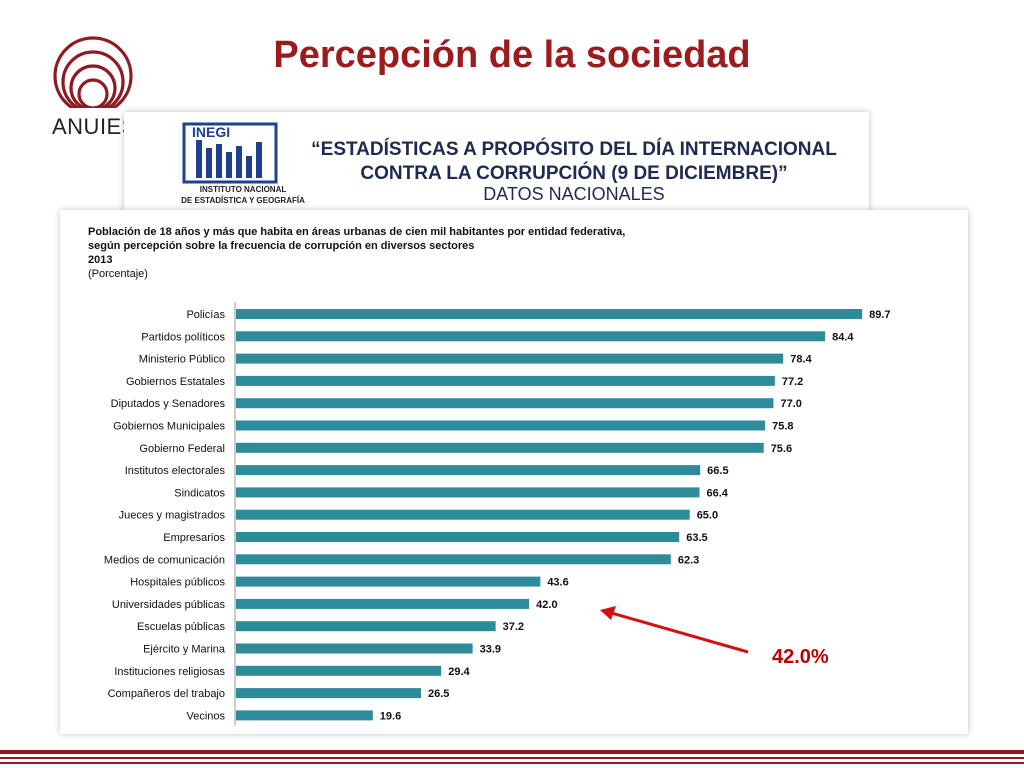 The height and width of the screenshot is (768, 1024). What do you see at coordinates (169, 427) in the screenshot?
I see `category-label: Gobiernos Municipales` at bounding box center [169, 427].